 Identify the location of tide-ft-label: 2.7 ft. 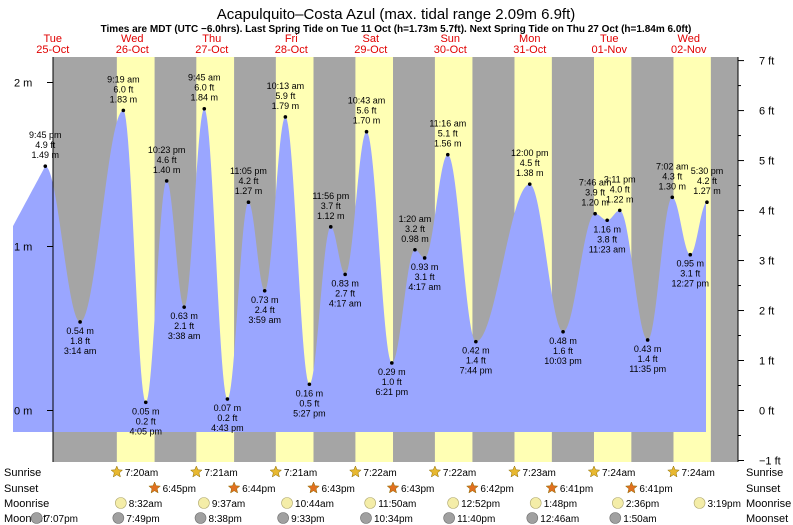
(345, 293).